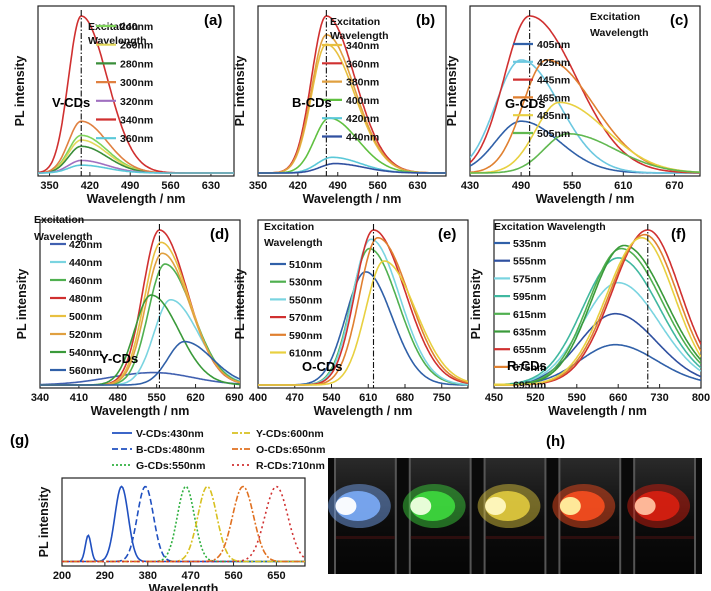 The width and height of the screenshot is (711, 591). What do you see at coordinates (40, 398) in the screenshot?
I see `x-tick-label: 340` at bounding box center [40, 398].